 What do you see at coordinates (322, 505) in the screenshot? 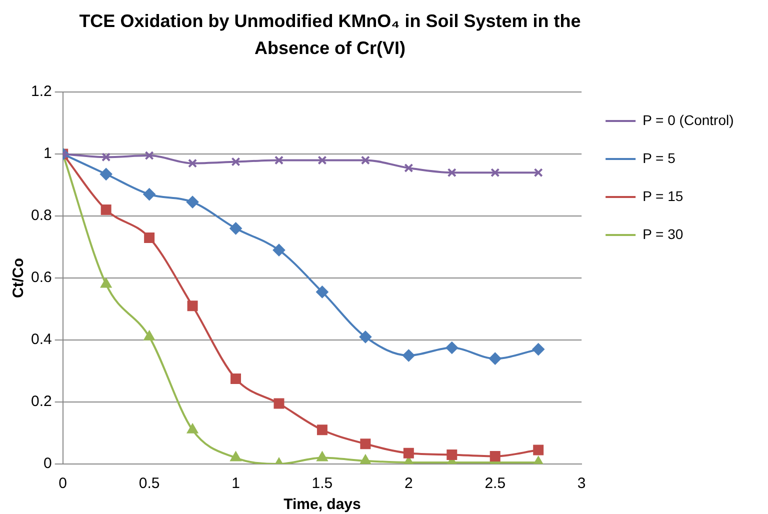
I see `x-axis-title: Time, days` at bounding box center [322, 505].